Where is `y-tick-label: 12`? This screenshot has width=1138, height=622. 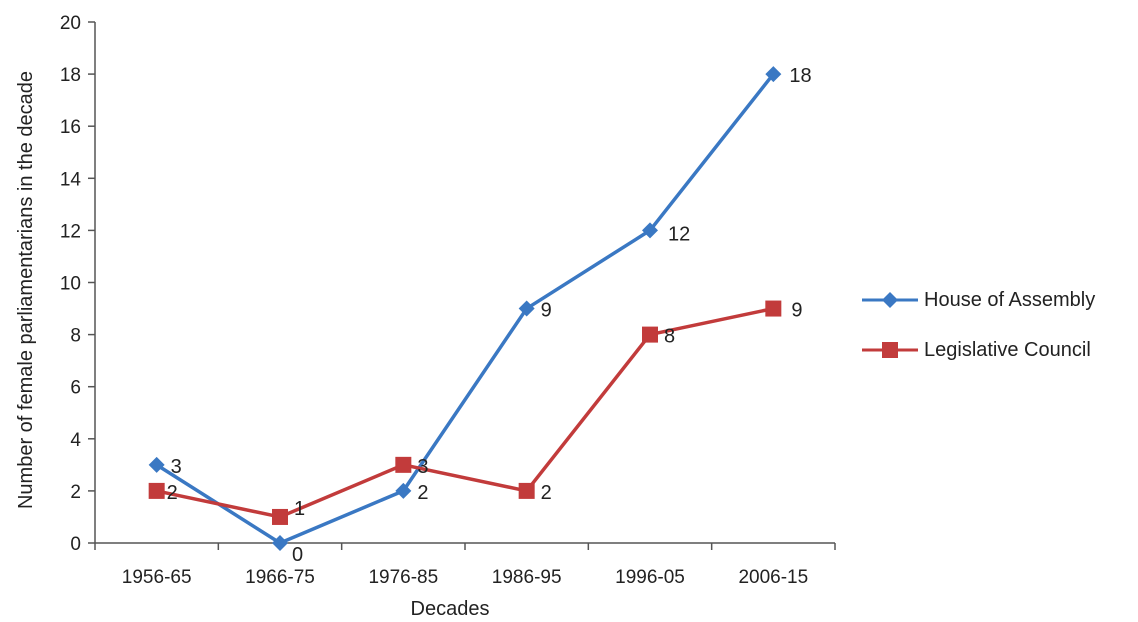 y-tick-label: 12 is located at coordinates (70, 231).